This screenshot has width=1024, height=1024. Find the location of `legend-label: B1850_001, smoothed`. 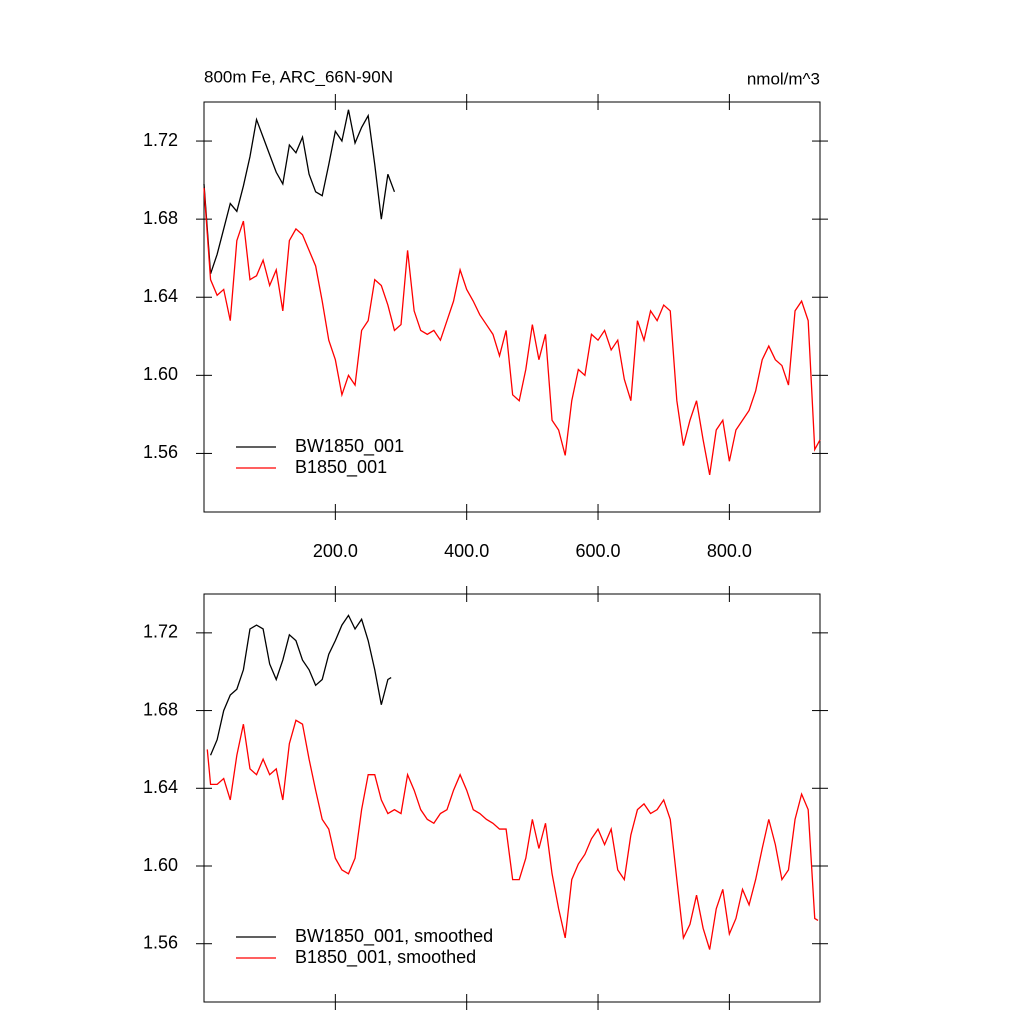

legend-label: B1850_001, smoothed is located at coordinates (385, 957).